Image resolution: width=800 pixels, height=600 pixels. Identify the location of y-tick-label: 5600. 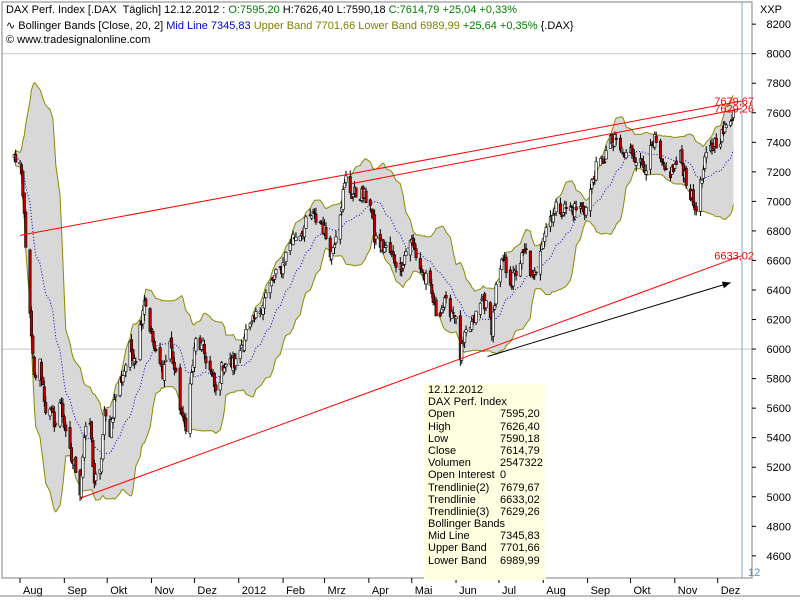
(779, 409).